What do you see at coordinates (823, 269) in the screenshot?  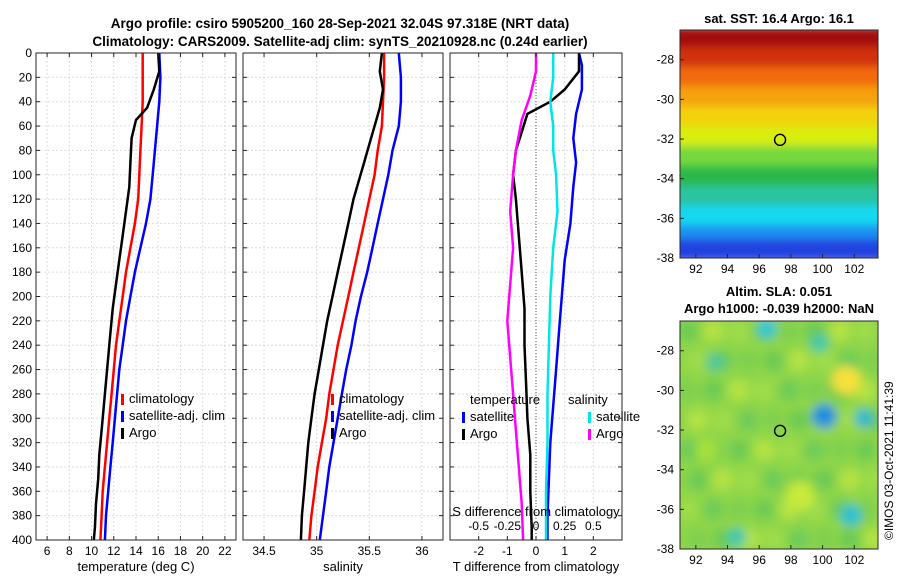 I see `x-tick-label: 100` at bounding box center [823, 269].